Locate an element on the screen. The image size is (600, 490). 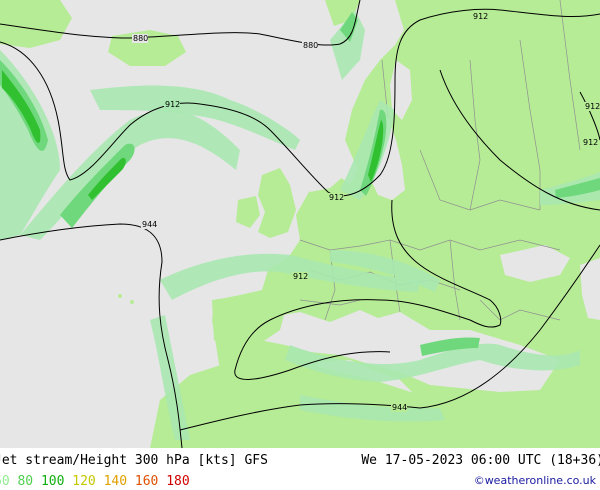
credit-link: ©weatheronline.co.uk is located at coordinates (534, 480).